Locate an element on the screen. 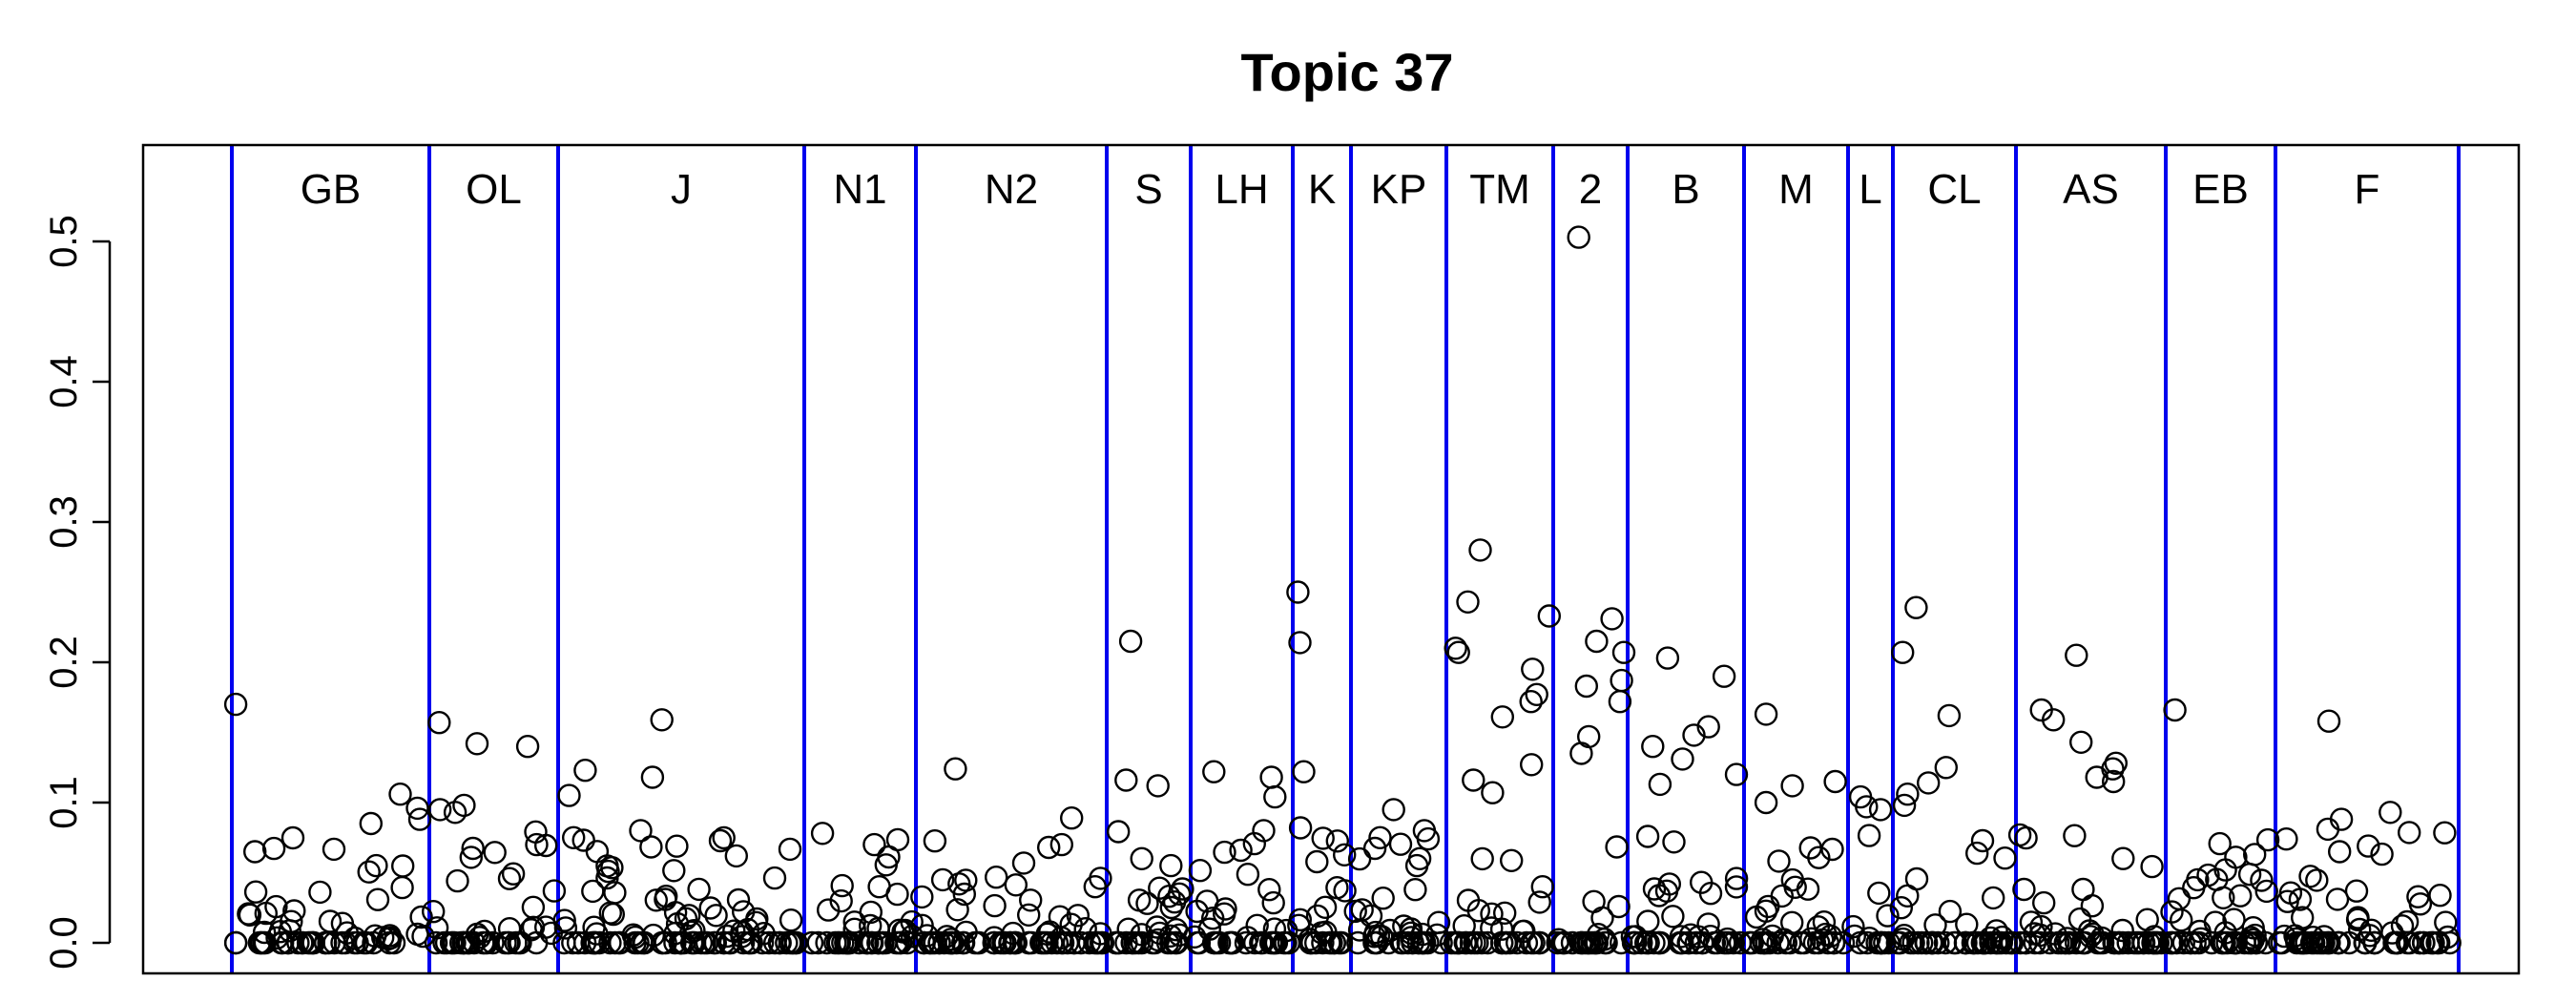  segment-label-l: L is located at coordinates (1870, 189).